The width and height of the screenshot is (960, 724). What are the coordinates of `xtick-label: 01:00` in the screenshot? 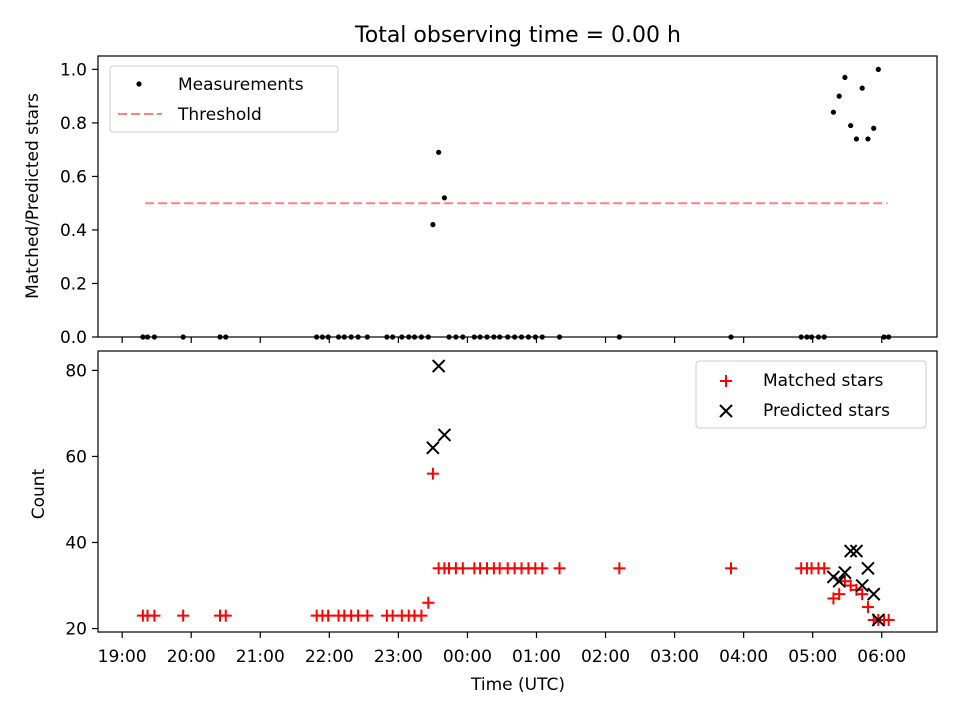 It's located at (536, 657).